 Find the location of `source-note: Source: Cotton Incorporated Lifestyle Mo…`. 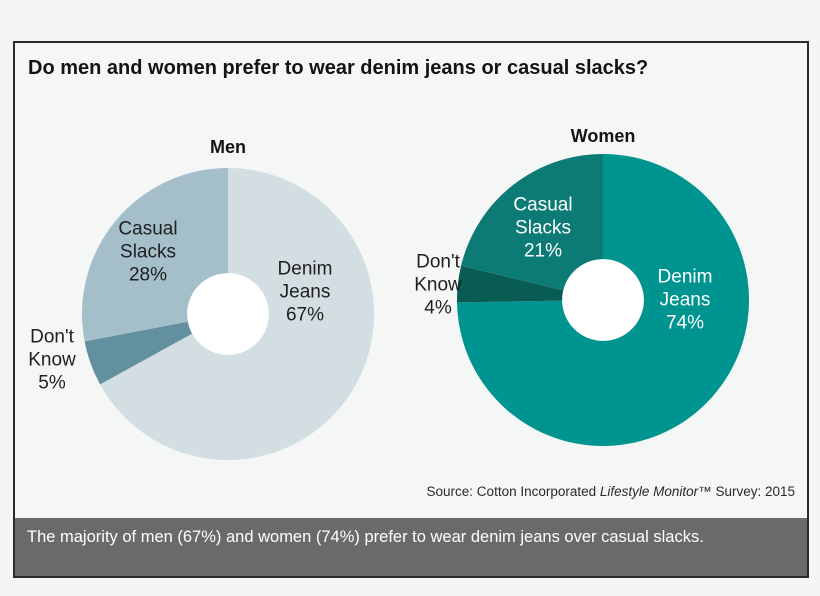

source-note: Source: Cotton Incorporated Lifestyle Mo… is located at coordinates (611, 491).